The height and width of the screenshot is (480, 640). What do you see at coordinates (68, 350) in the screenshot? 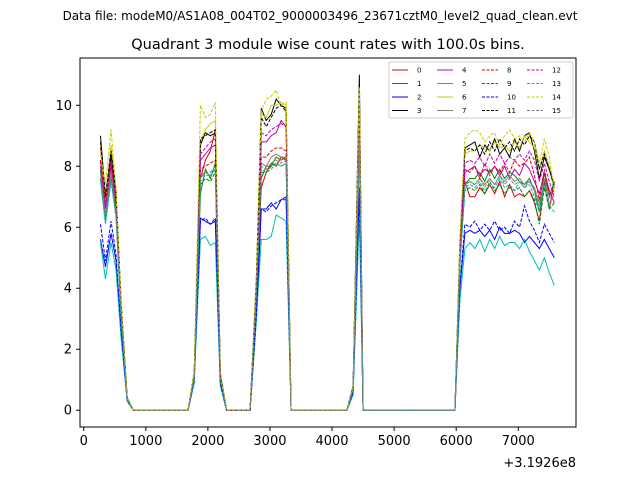
I see `y-tick-label: 2` at bounding box center [68, 350].